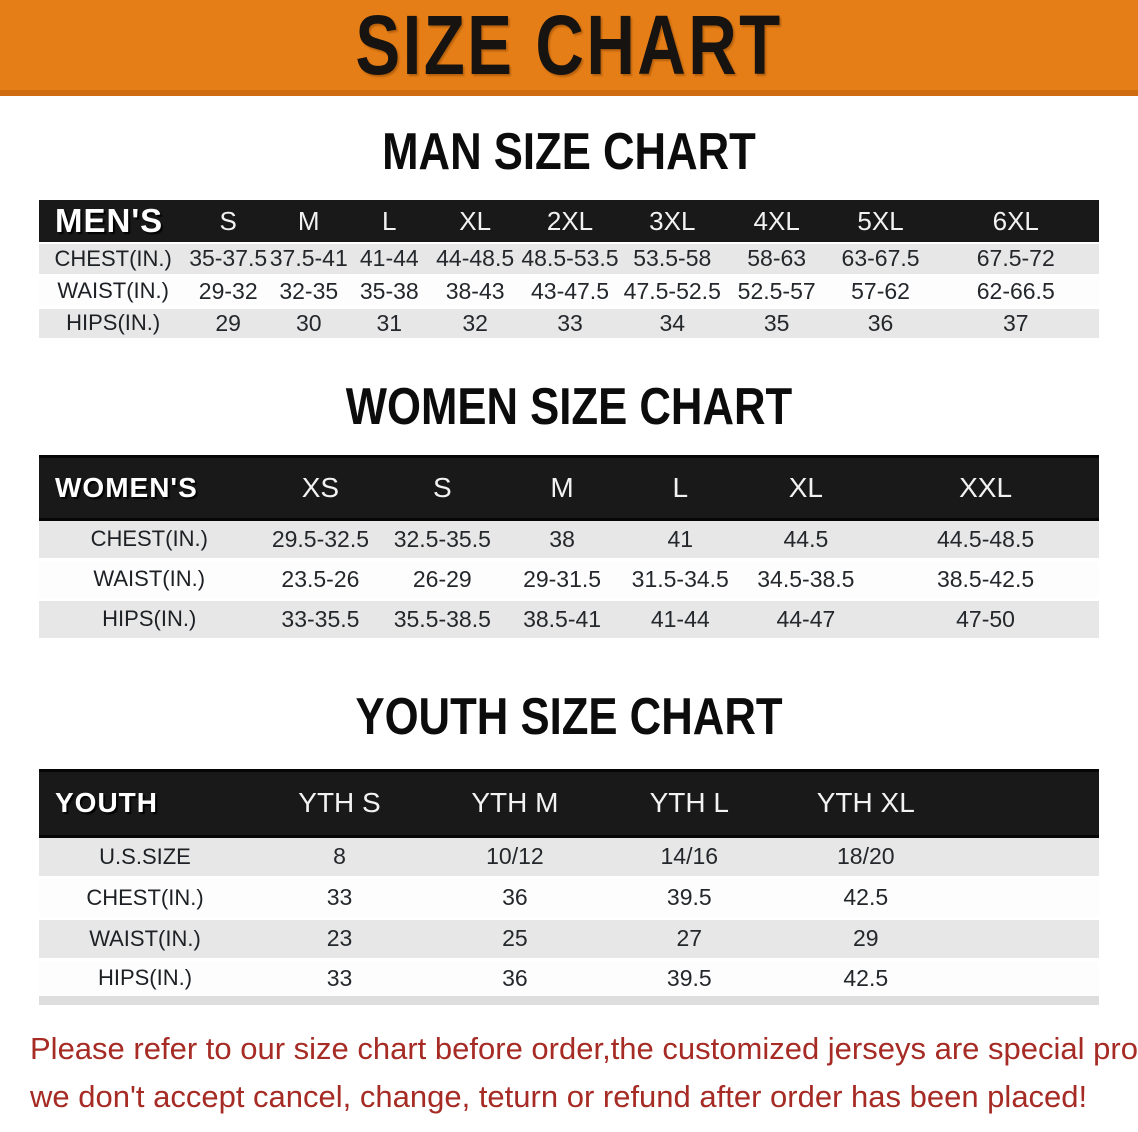  Describe the element at coordinates (320, 579) in the screenshot. I see `size-cell: 23.5-26` at that location.